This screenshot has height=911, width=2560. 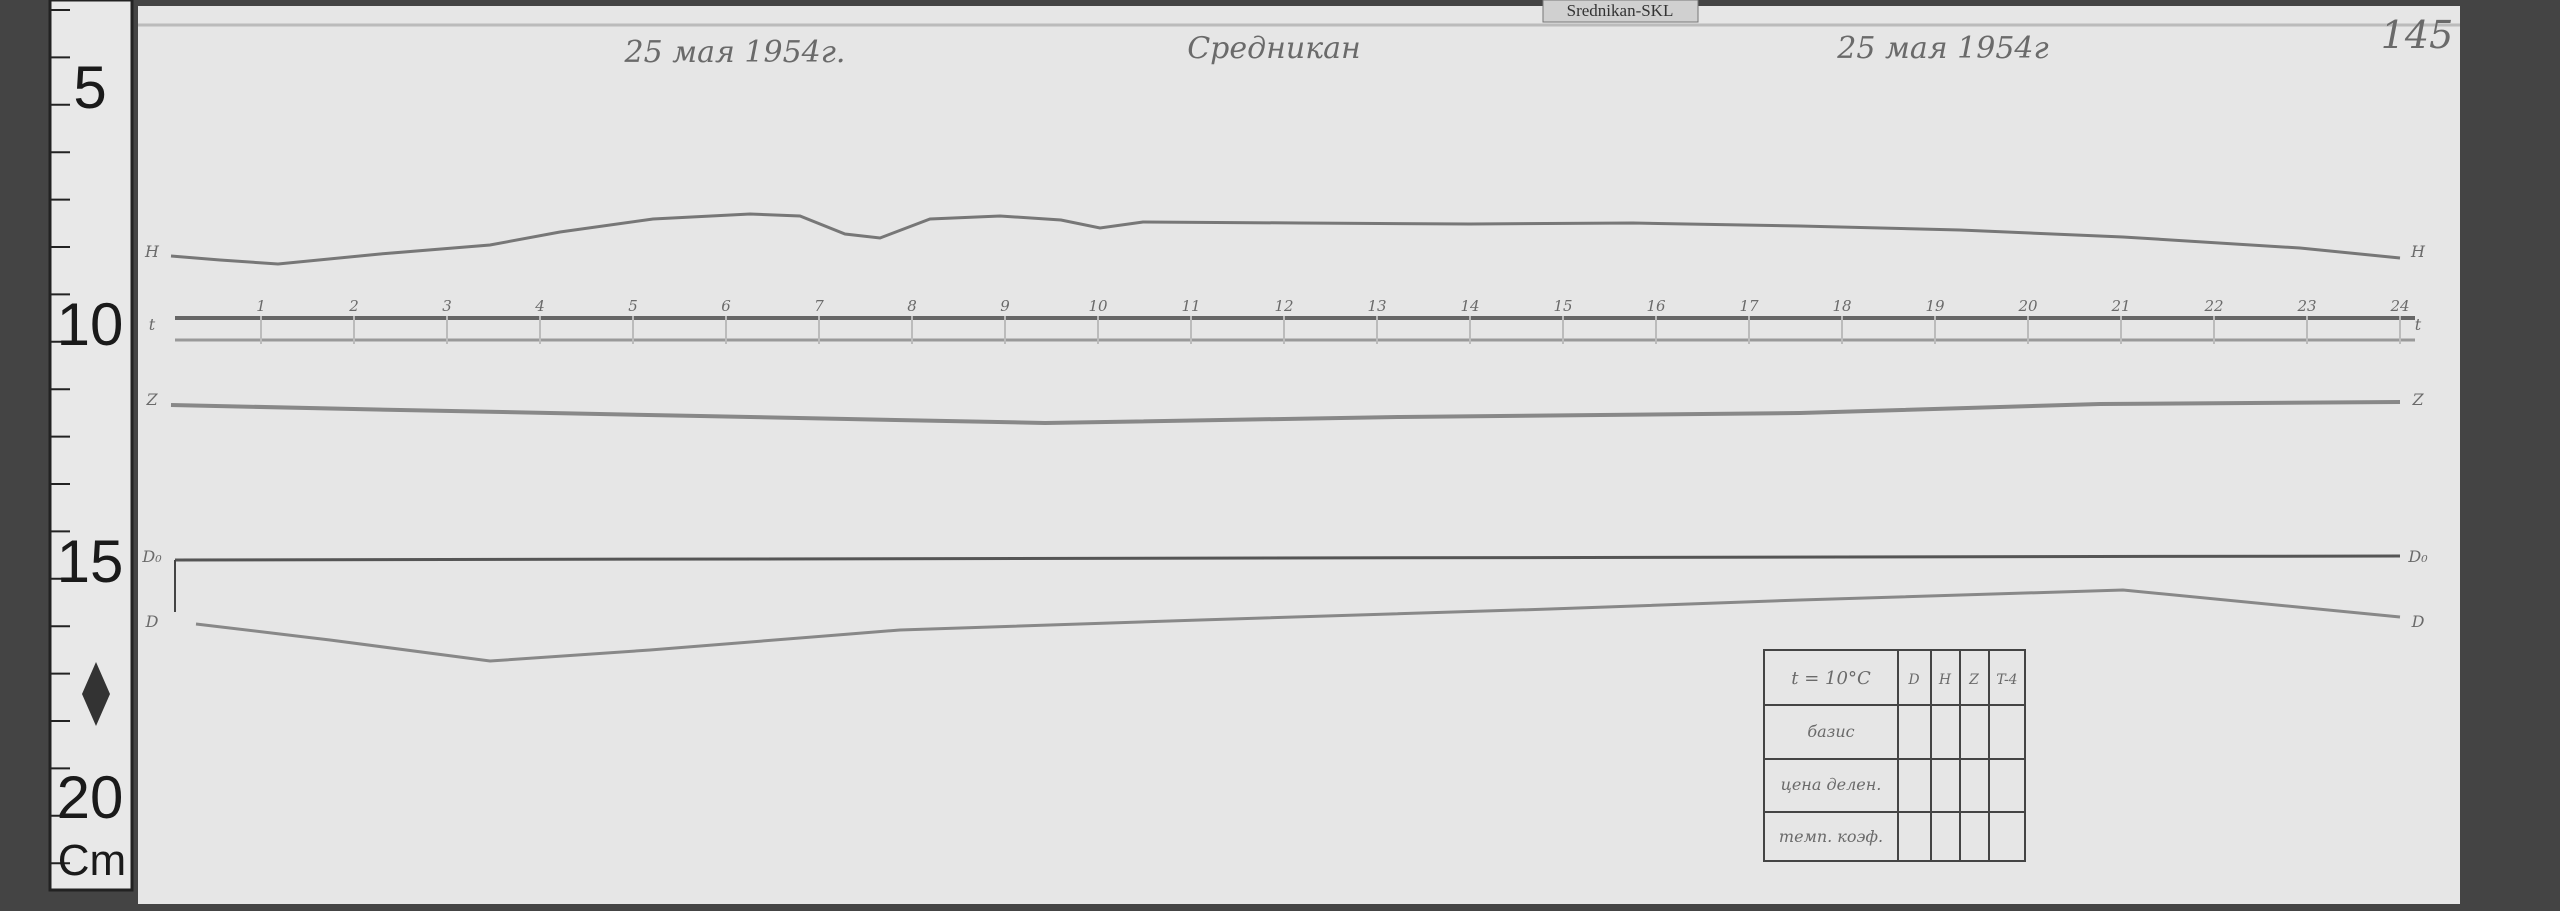 I want to click on table-header: H, so click(x=1945, y=680).